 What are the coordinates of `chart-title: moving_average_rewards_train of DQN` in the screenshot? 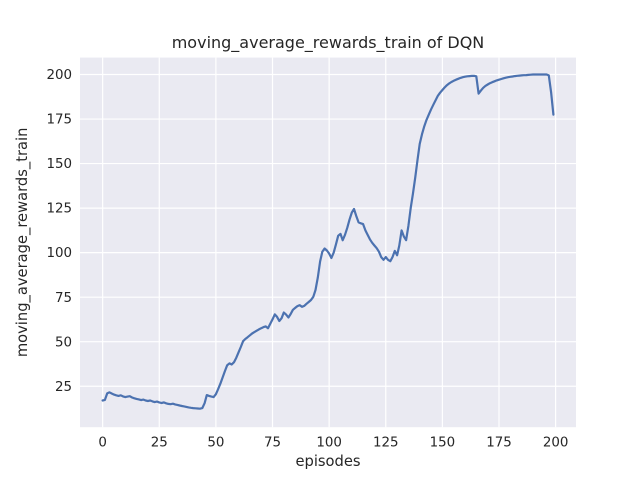 It's located at (328, 43).